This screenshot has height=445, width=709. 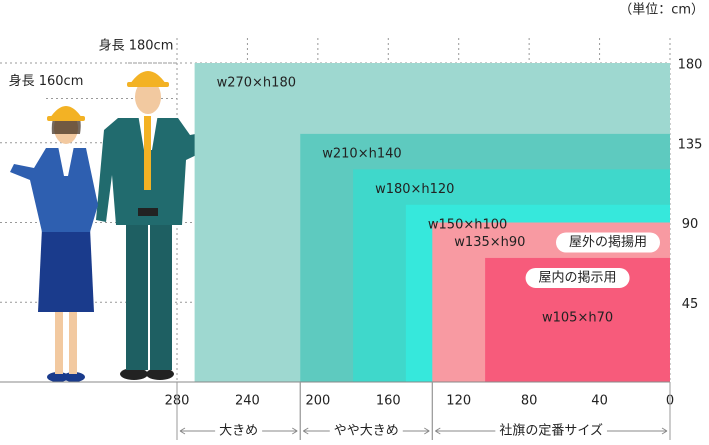 I want to click on tag-label: 屋外の掲揚用, so click(x=608, y=242).